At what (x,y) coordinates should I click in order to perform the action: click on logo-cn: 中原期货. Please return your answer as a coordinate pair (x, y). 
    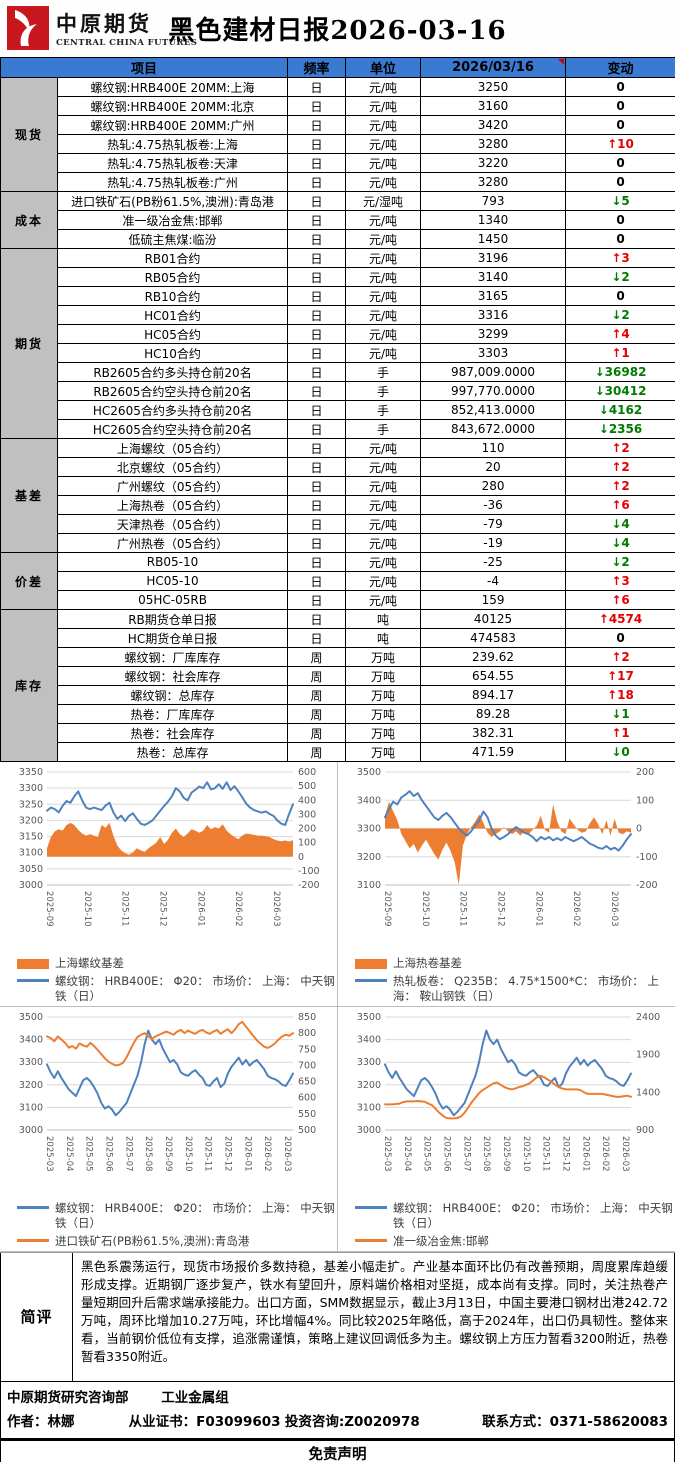
    Looking at the image, I should click on (104, 23).